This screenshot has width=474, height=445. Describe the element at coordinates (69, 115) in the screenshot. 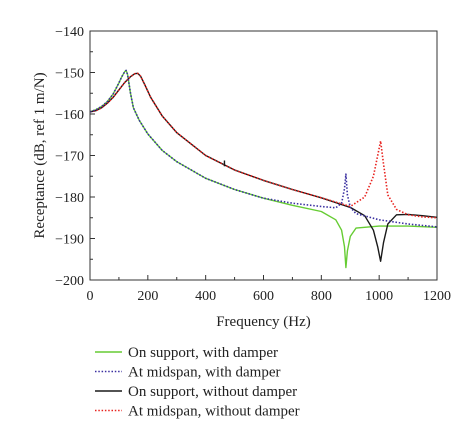

I see `y-tick-label: −160` at that location.